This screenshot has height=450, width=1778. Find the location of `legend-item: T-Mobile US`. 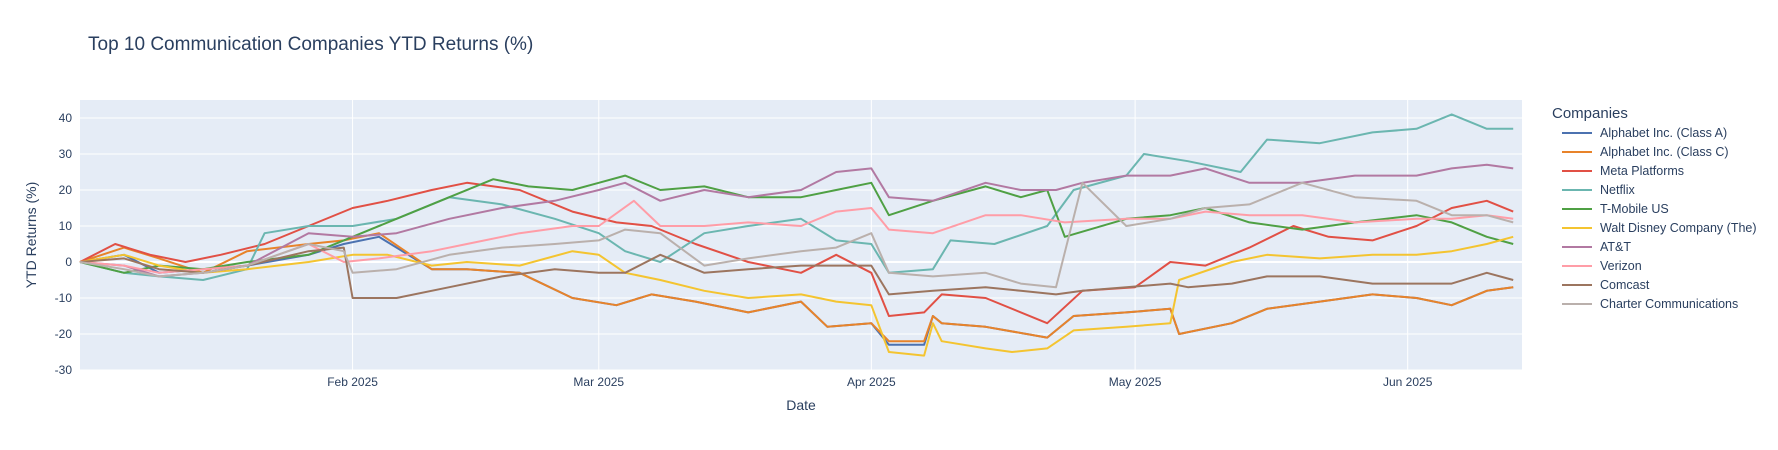

legend-item: T-Mobile US is located at coordinates (1615, 209).